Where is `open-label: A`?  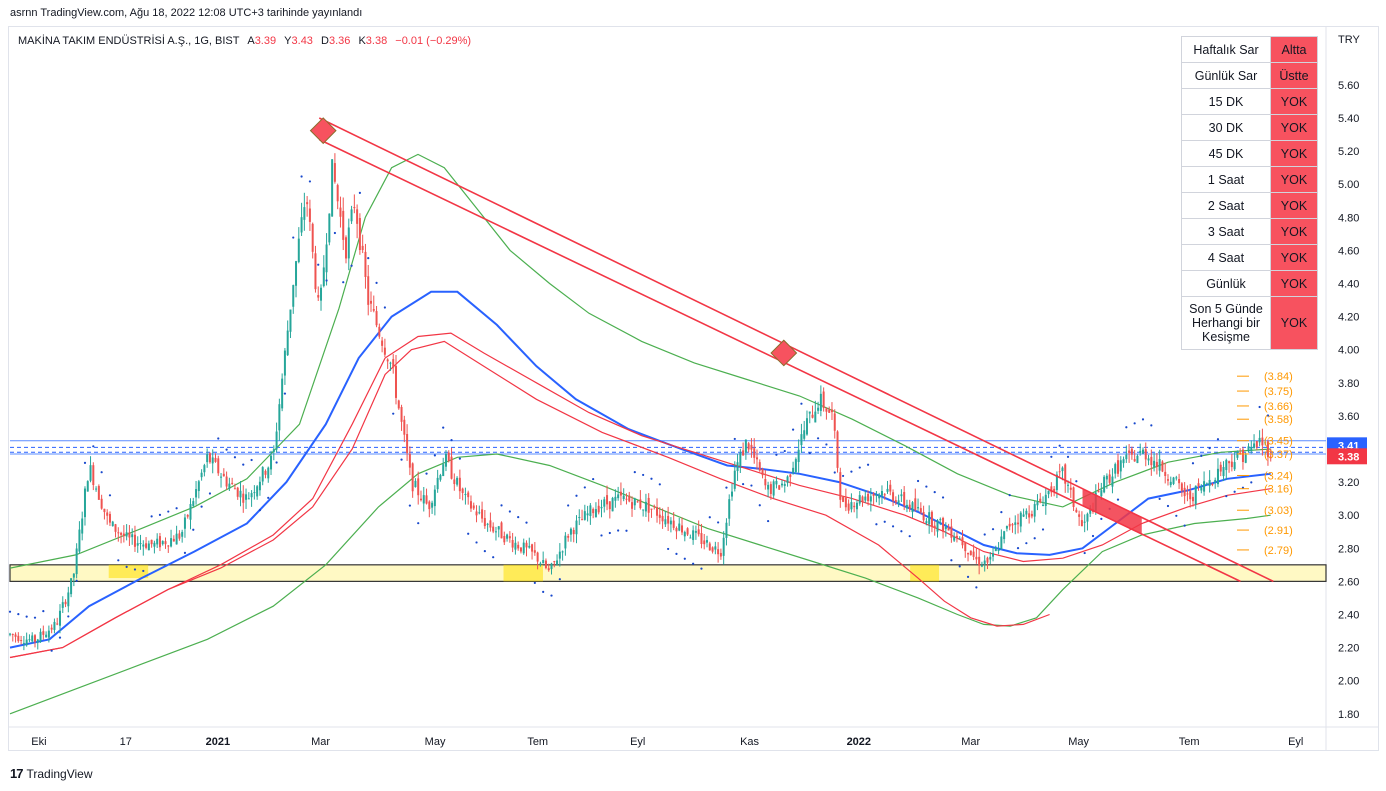 open-label: A is located at coordinates (251, 41).